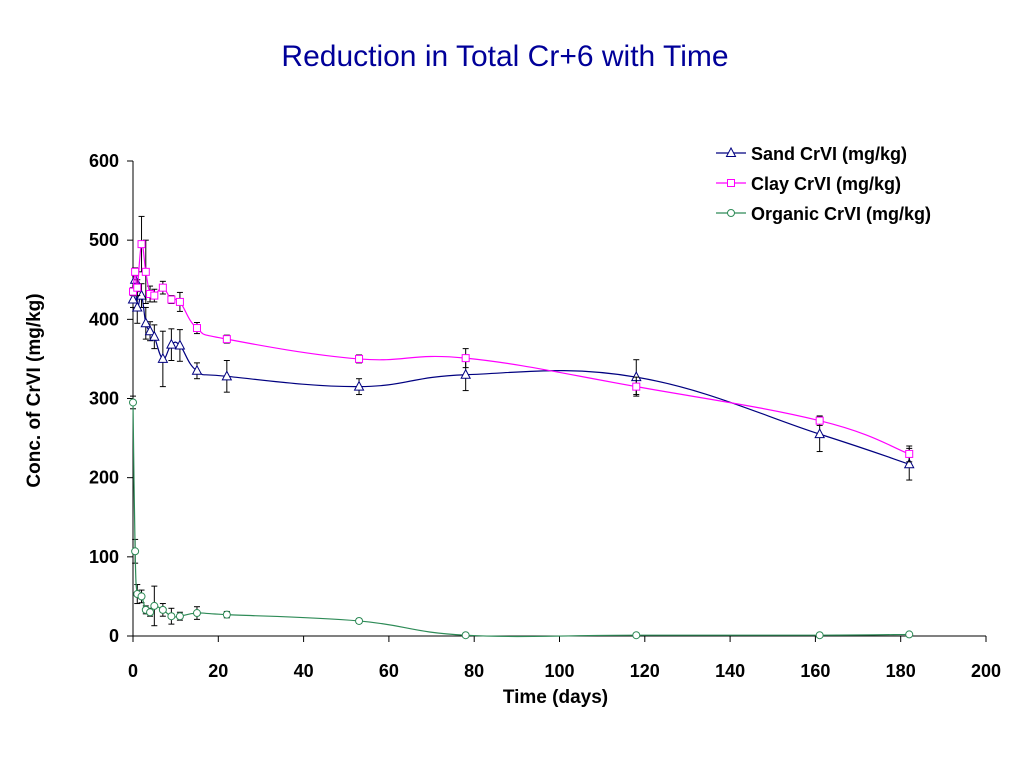  I want to click on x-tick-label: 140, so click(730, 671).